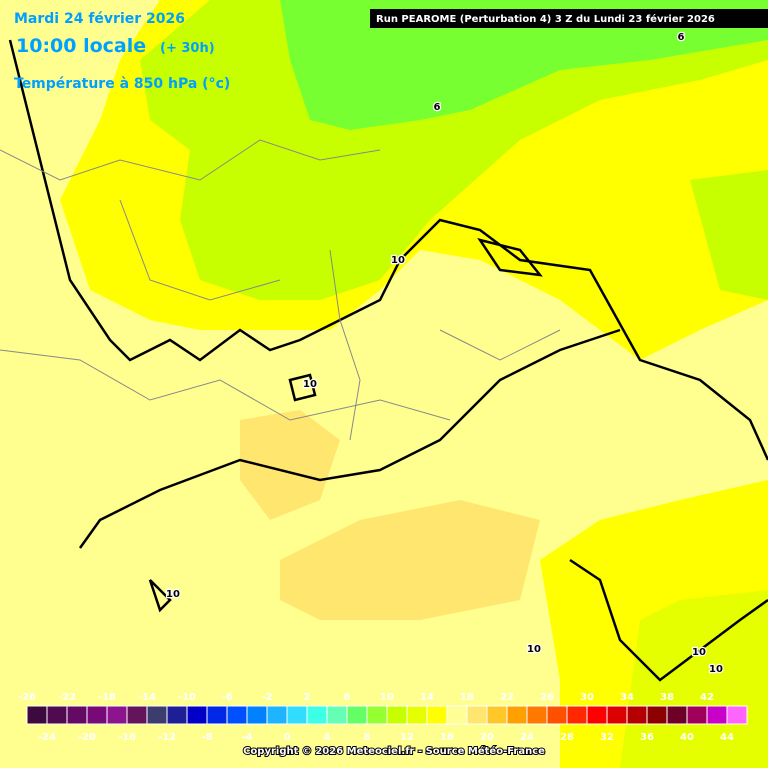 The height and width of the screenshot is (772, 768). What do you see at coordinates (587, 697) in the screenshot?
I see `colorbar-label: 30` at bounding box center [587, 697].